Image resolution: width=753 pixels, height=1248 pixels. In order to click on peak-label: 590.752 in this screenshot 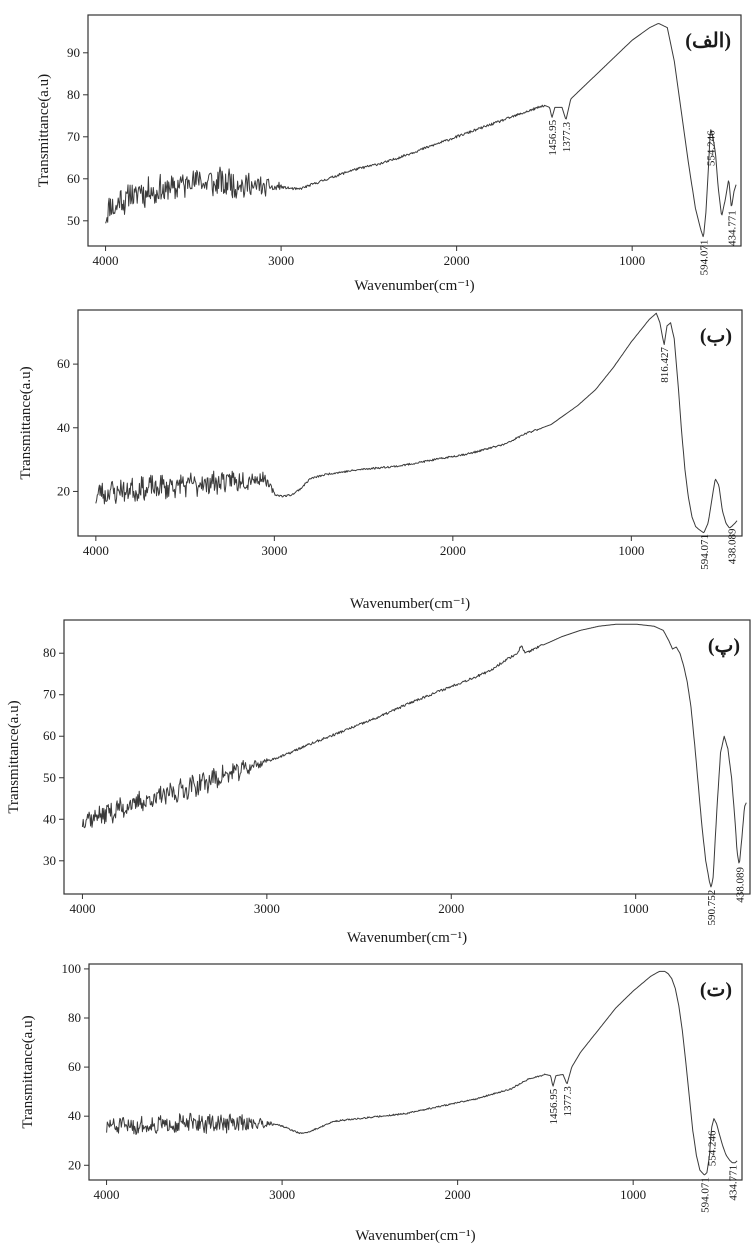, I will do `click(712, 908)`.